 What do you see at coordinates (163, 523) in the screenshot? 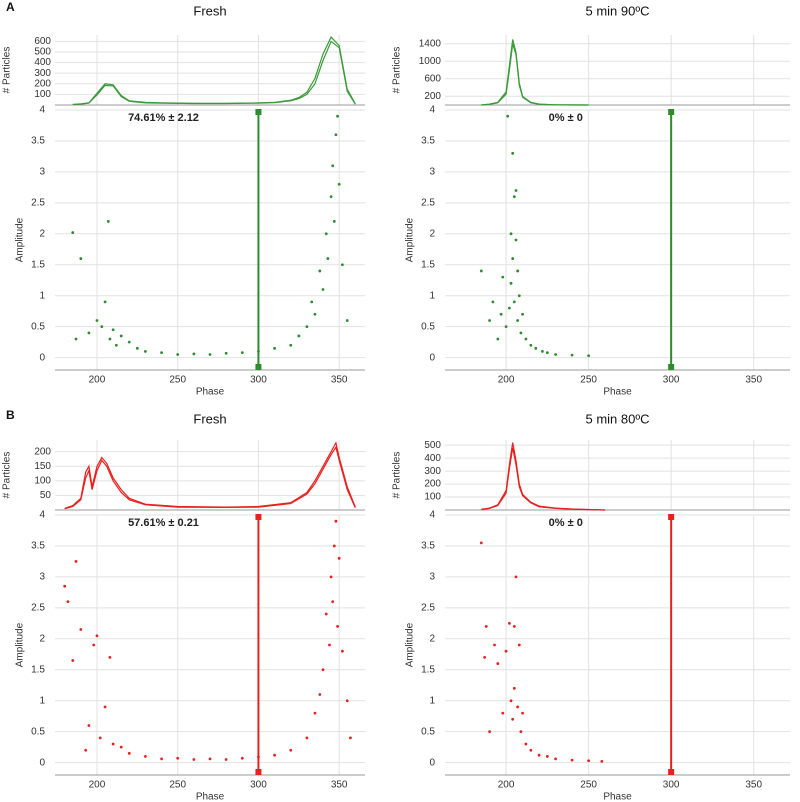
I see `annotation: 57.61% ± 0.21` at bounding box center [163, 523].